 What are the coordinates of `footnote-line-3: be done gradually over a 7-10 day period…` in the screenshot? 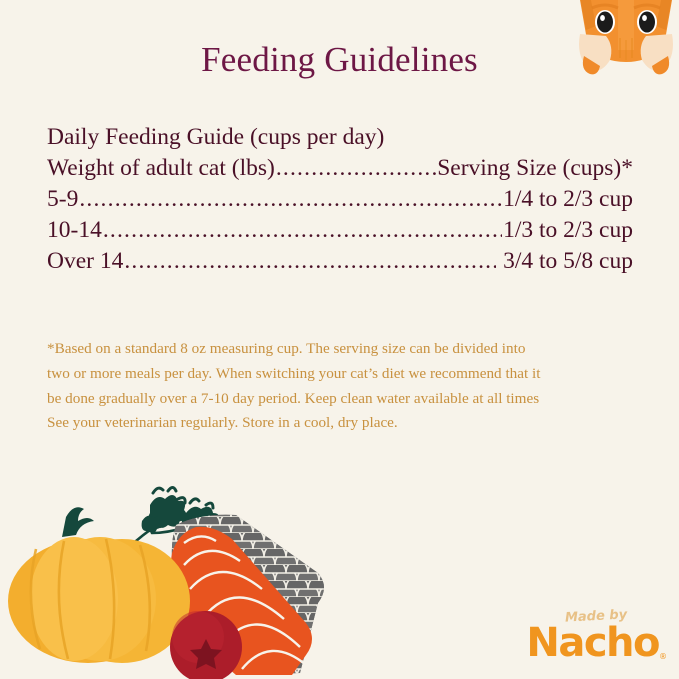 It's located at (293, 398).